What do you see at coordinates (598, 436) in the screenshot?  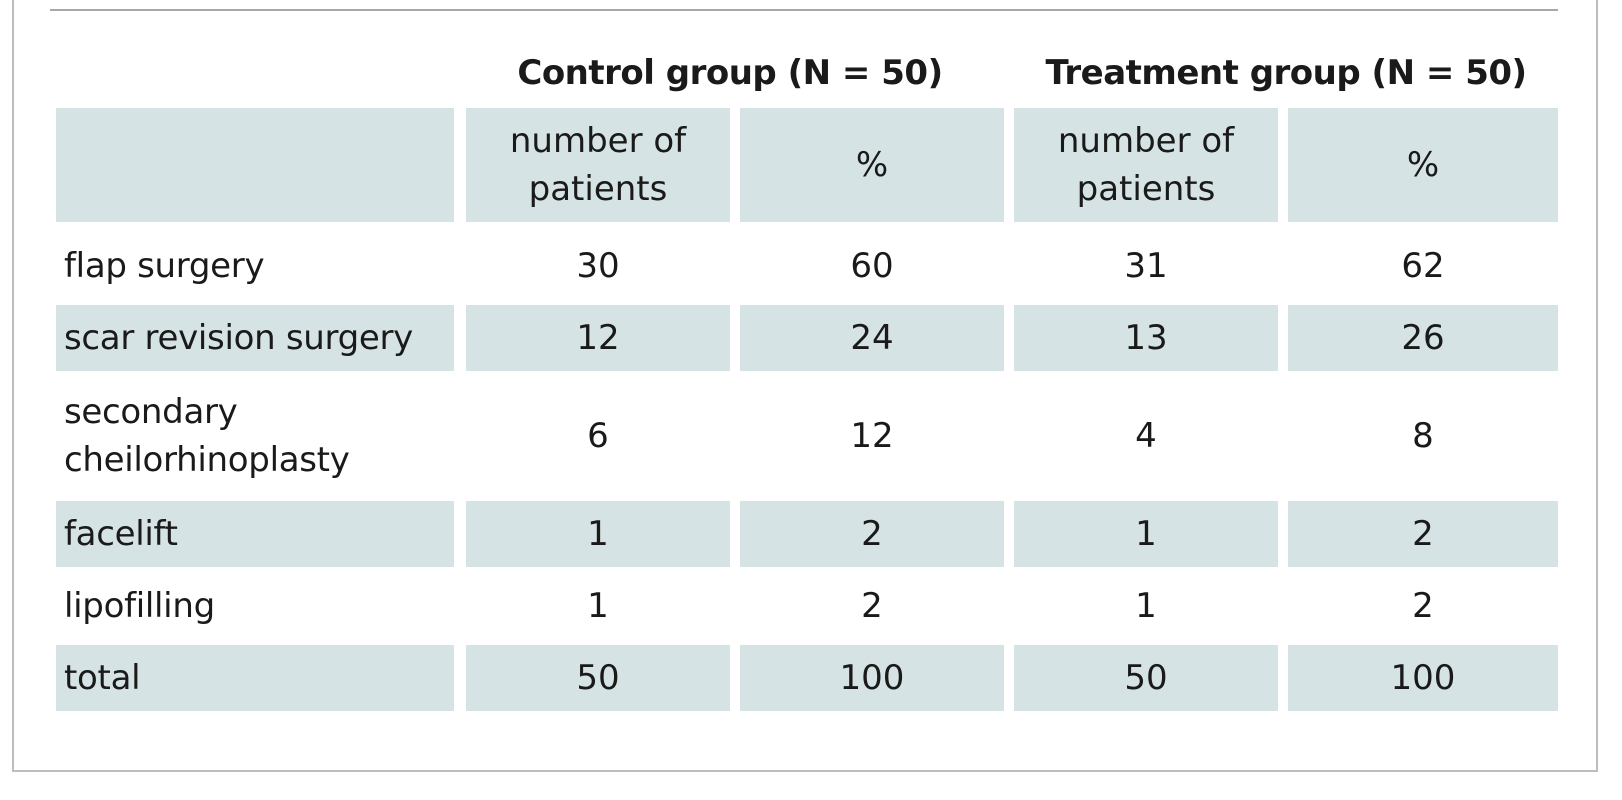 I see `table-cell: 6` at bounding box center [598, 436].